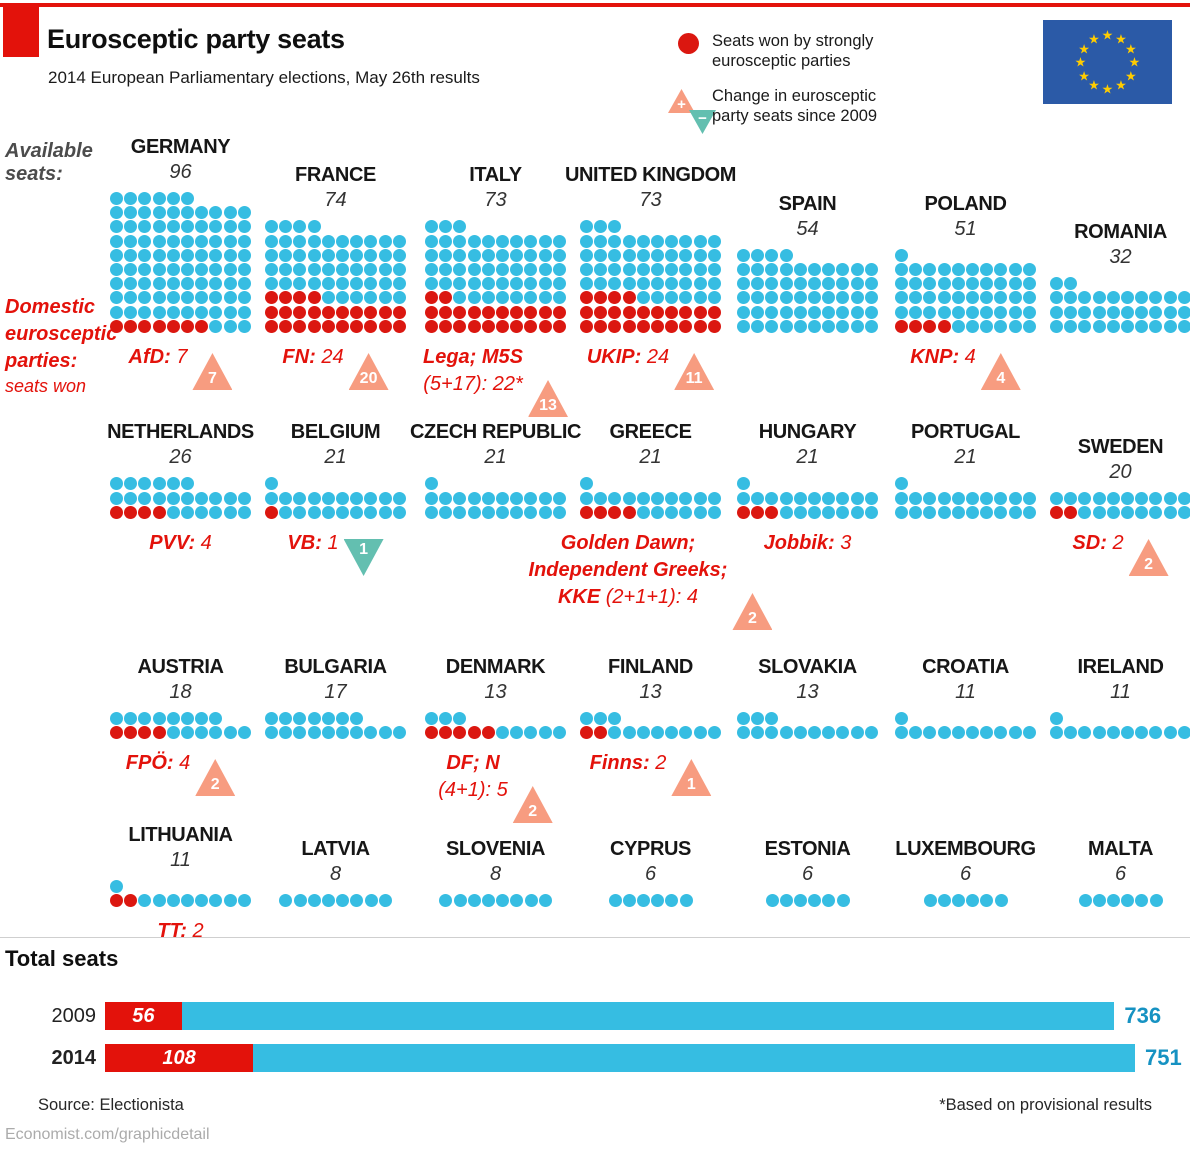  Describe the element at coordinates (304, 542) in the screenshot. I see `party-name: VB:` at that location.